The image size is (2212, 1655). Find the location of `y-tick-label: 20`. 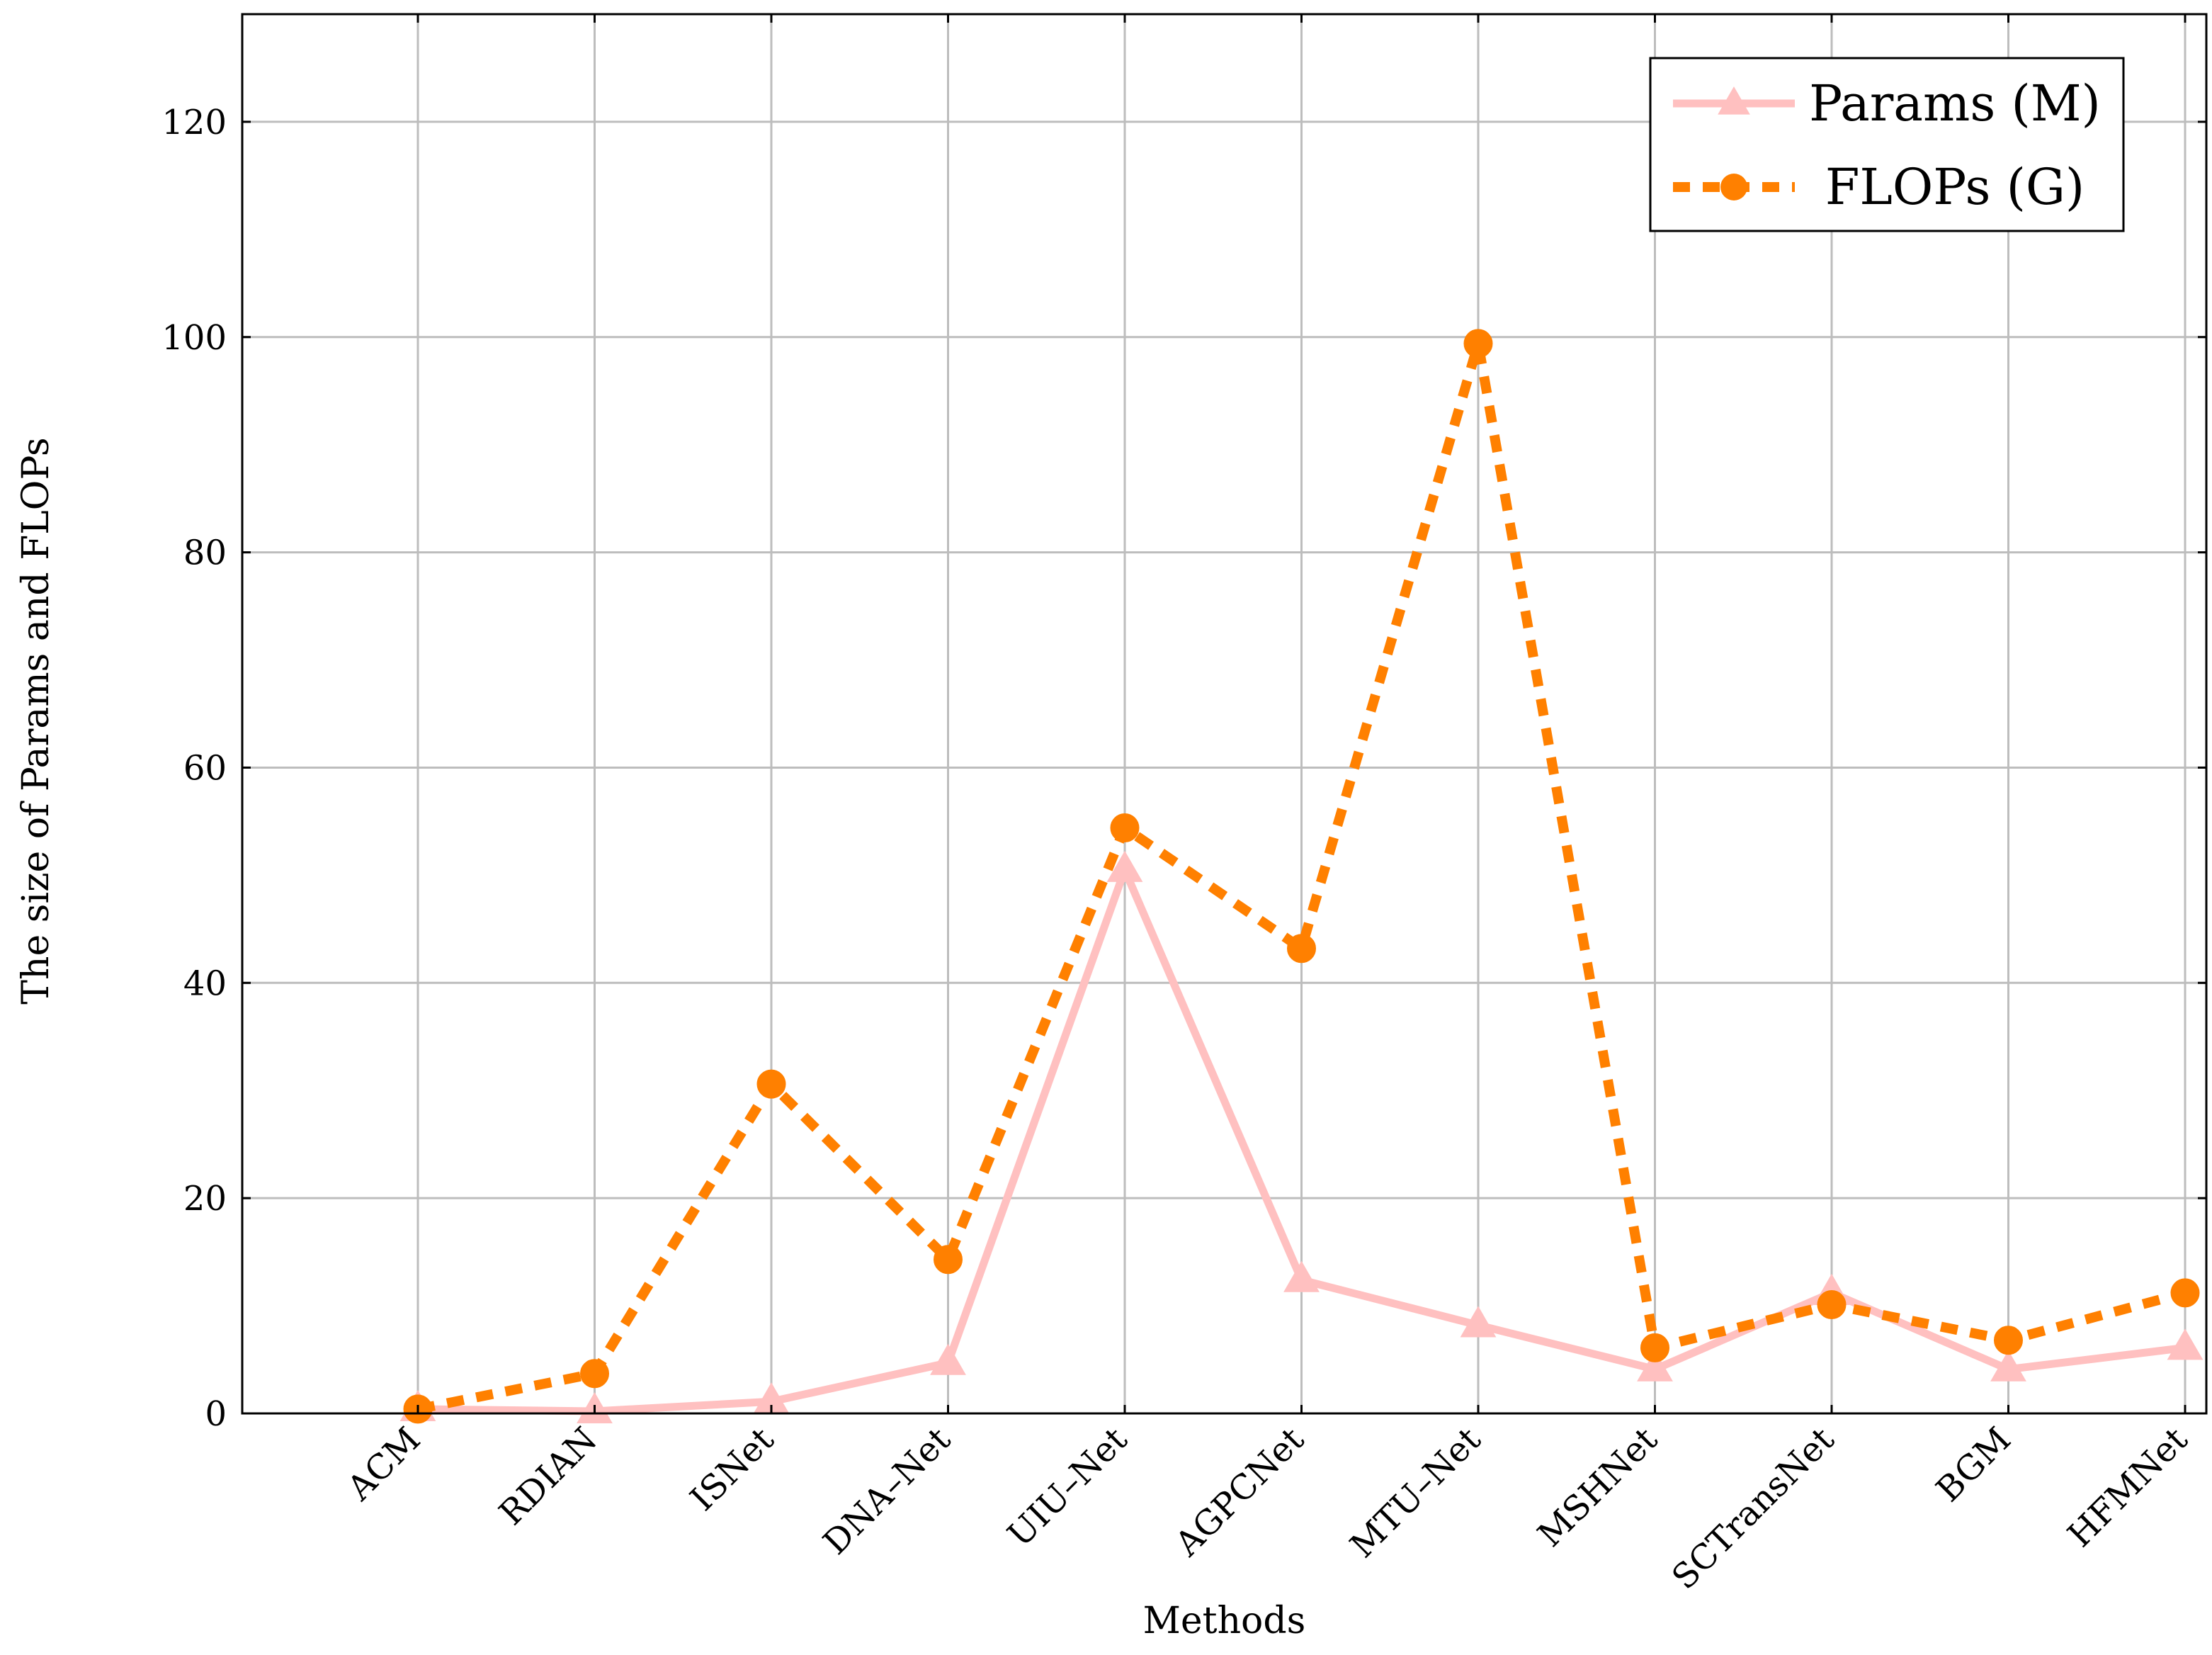

y-tick-label: 20 is located at coordinates (205, 1199).